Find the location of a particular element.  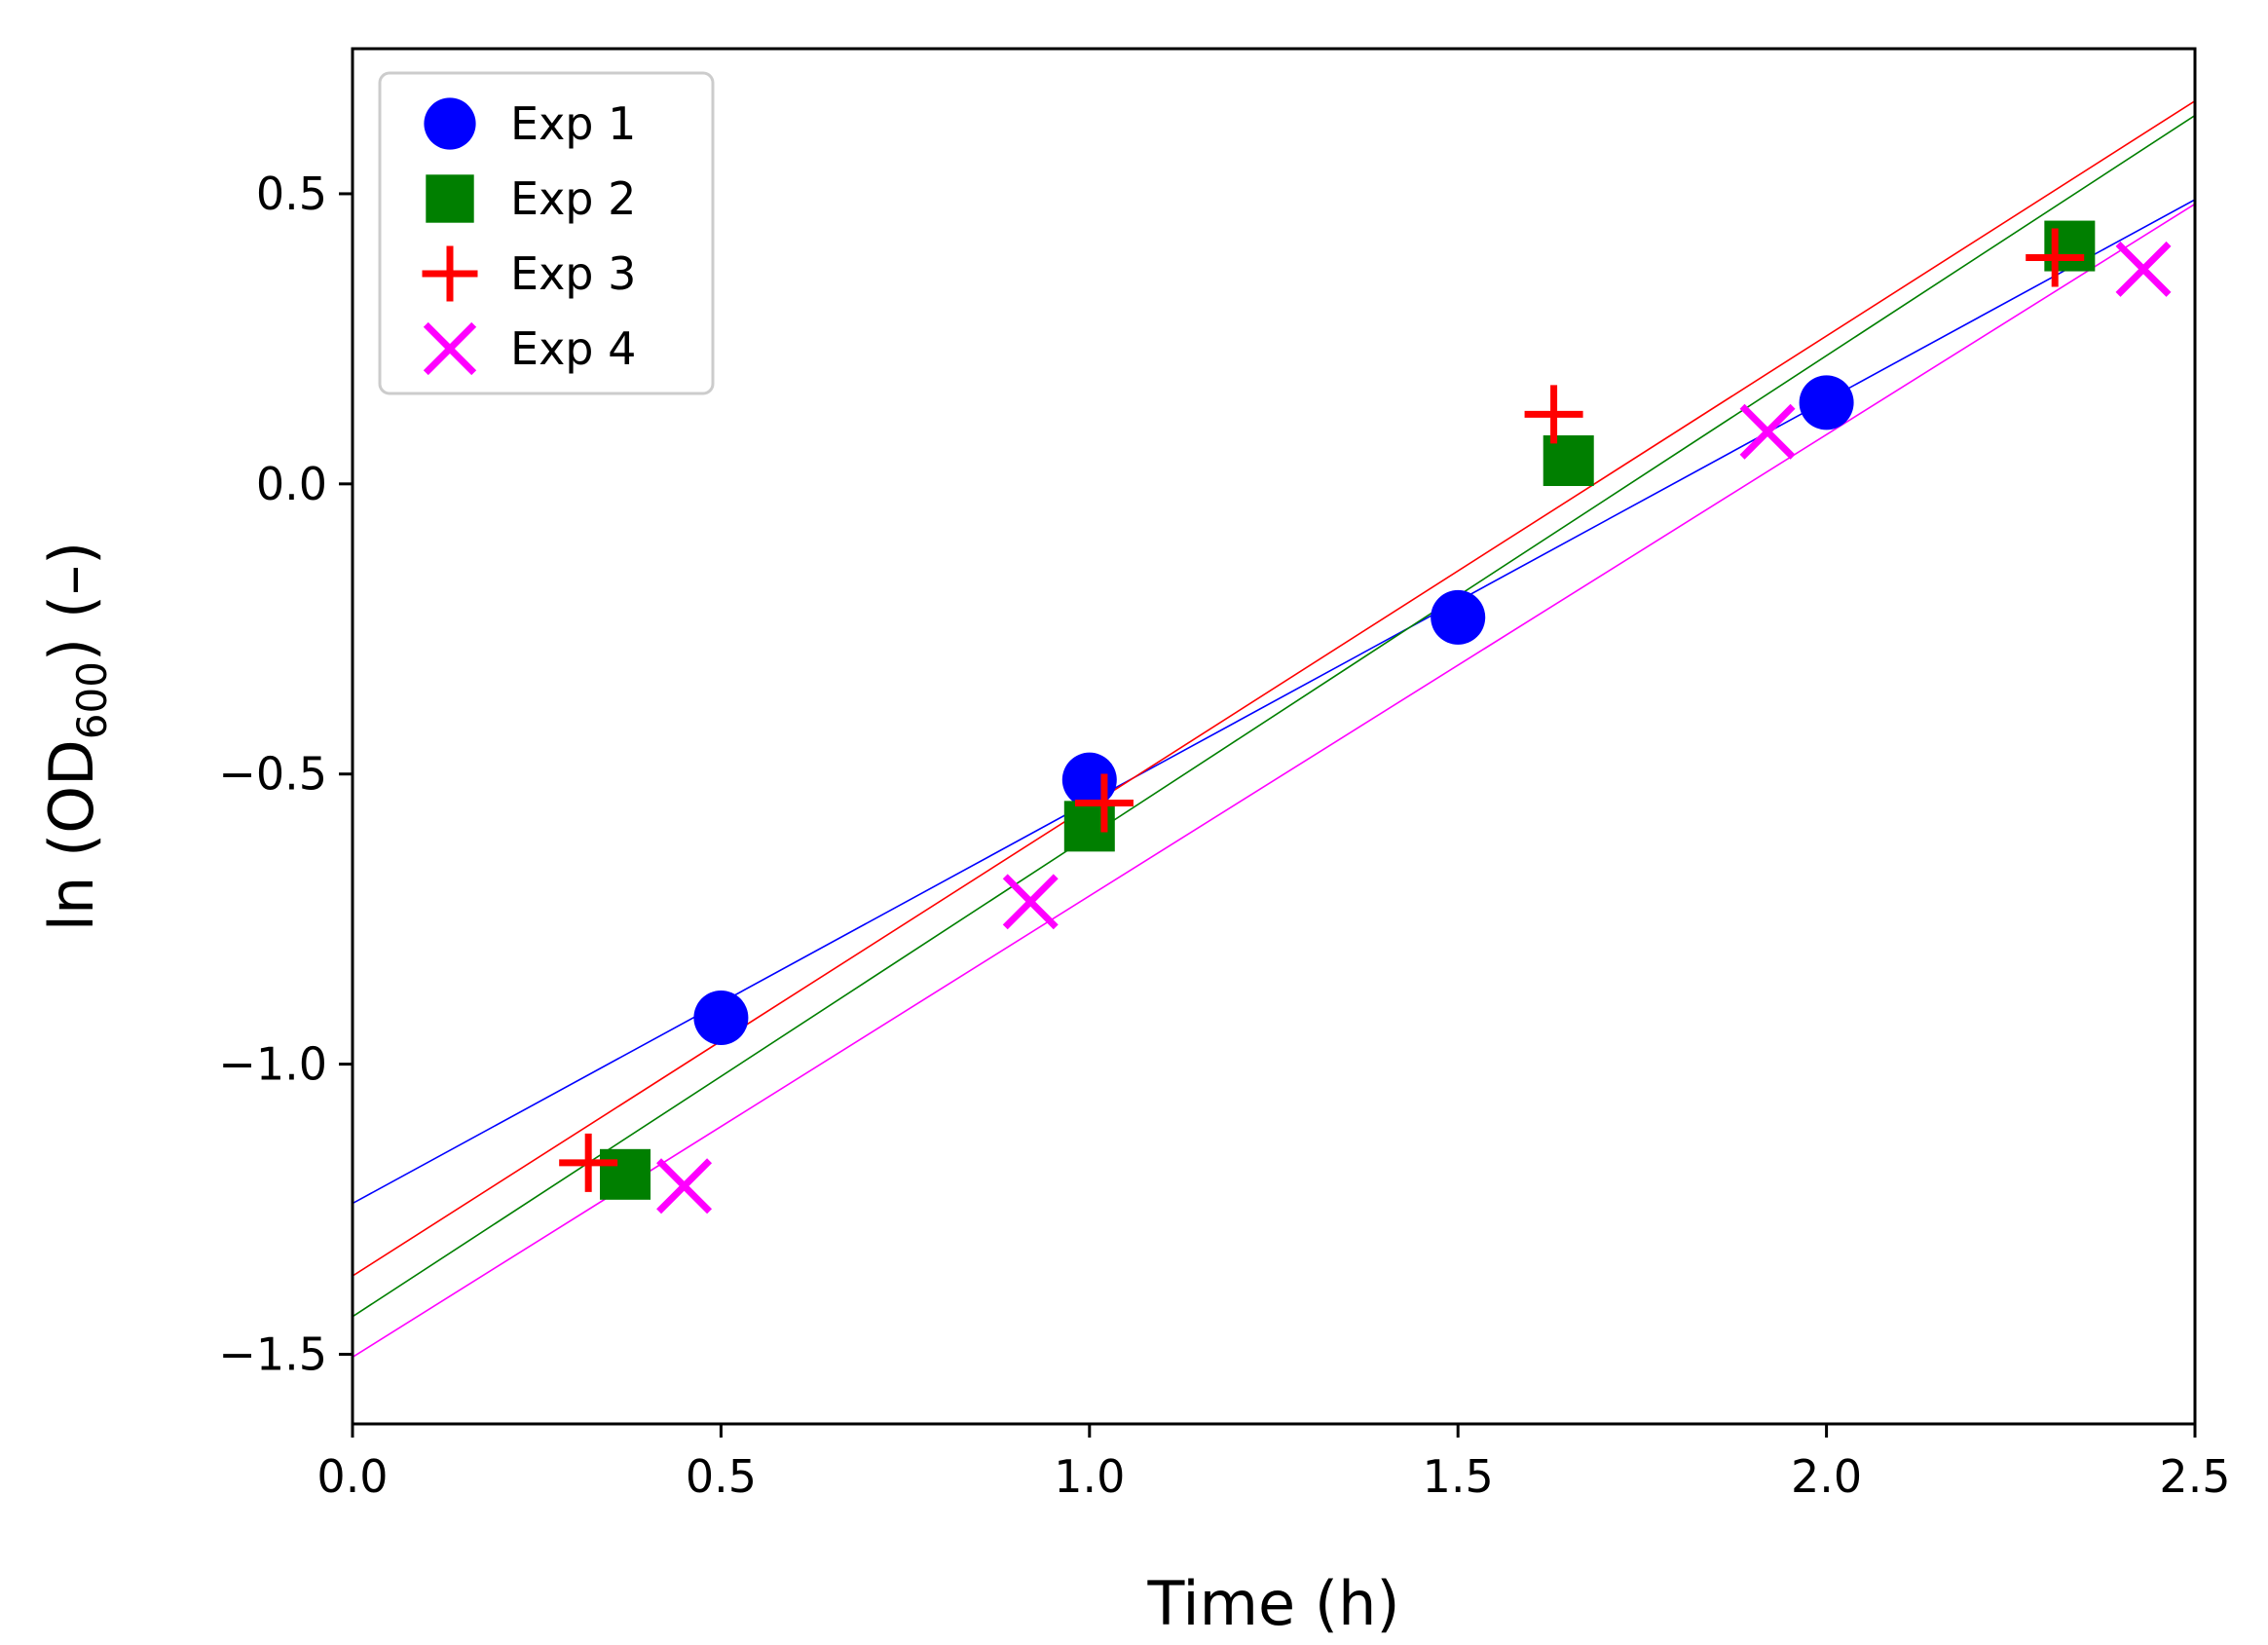

x-tick-label: 0.0 is located at coordinates (352, 1476).